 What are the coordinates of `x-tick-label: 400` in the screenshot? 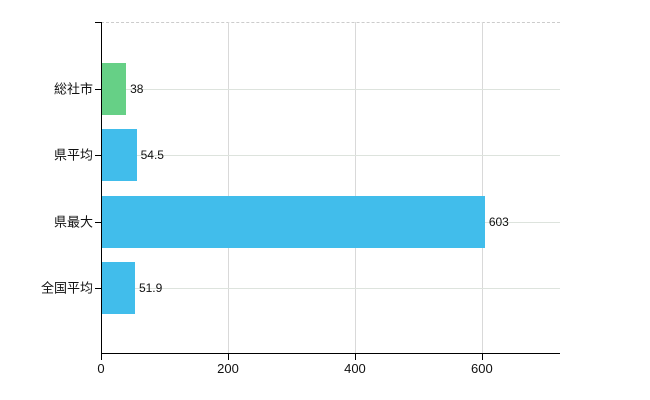 It's located at (355, 368).